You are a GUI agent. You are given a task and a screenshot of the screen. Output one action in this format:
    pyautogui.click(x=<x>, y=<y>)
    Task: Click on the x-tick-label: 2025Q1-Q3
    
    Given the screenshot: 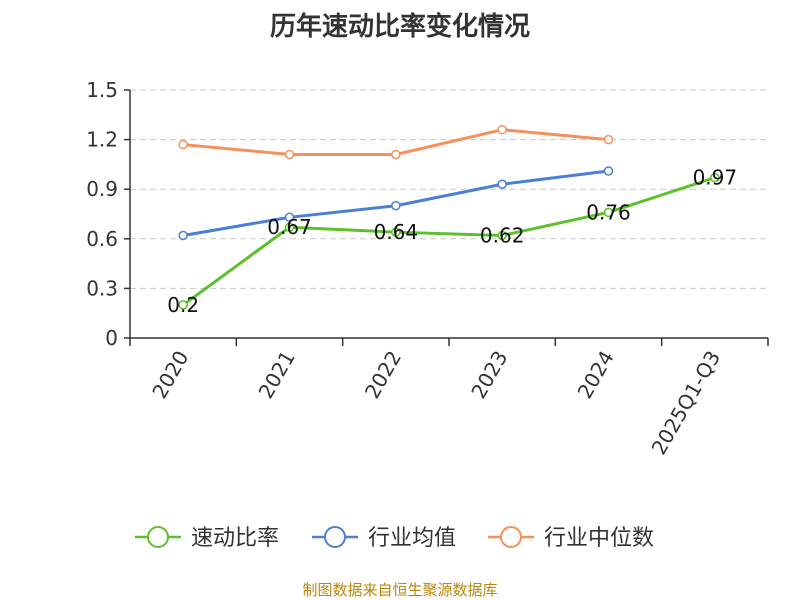 What is the action you would take?
    pyautogui.click(x=685, y=403)
    